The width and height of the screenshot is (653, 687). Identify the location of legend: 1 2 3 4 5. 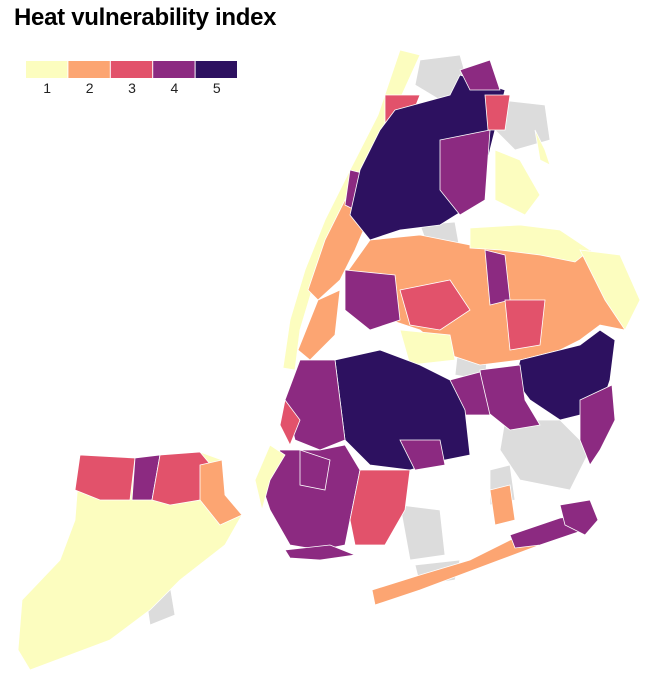
(131, 78).